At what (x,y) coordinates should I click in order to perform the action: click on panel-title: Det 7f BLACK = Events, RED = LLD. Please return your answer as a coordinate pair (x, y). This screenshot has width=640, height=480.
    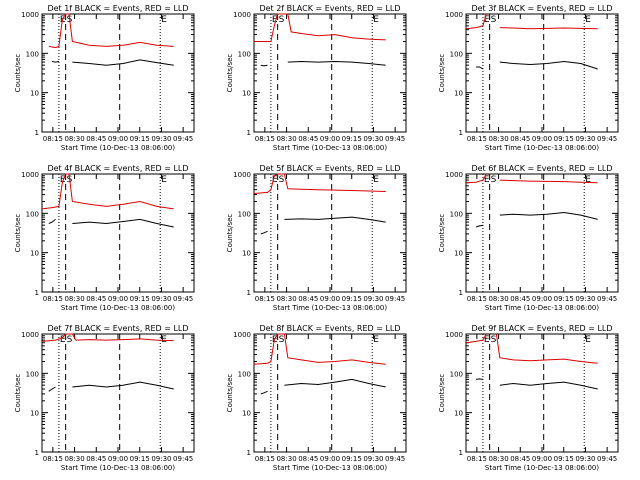
    Looking at the image, I should click on (117, 328).